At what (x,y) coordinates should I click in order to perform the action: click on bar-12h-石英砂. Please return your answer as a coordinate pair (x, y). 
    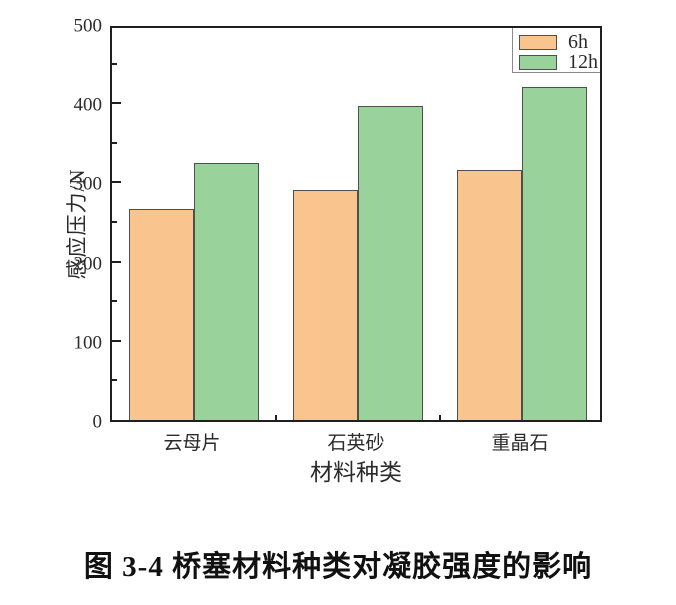
    Looking at the image, I should click on (390, 263).